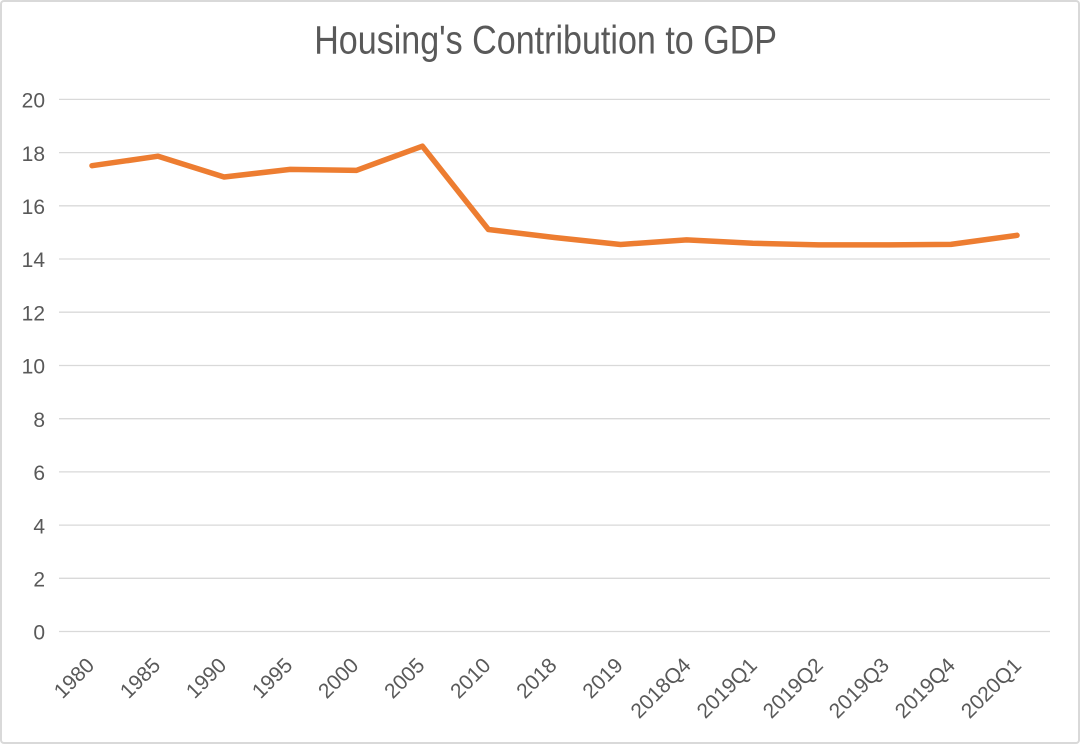 Image resolution: width=1080 pixels, height=744 pixels. What do you see at coordinates (39, 526) in the screenshot?
I see `svg-text: 4` at bounding box center [39, 526].